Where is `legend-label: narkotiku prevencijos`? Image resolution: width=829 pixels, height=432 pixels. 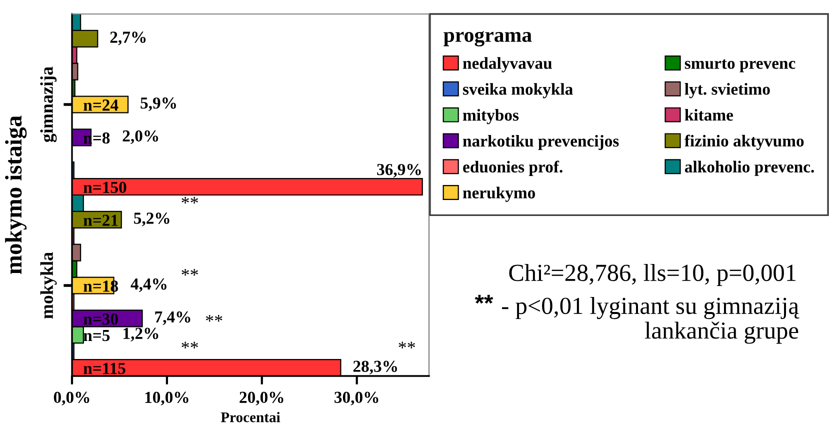 legend-label: narkotiku prevencijos is located at coordinates (540, 142).